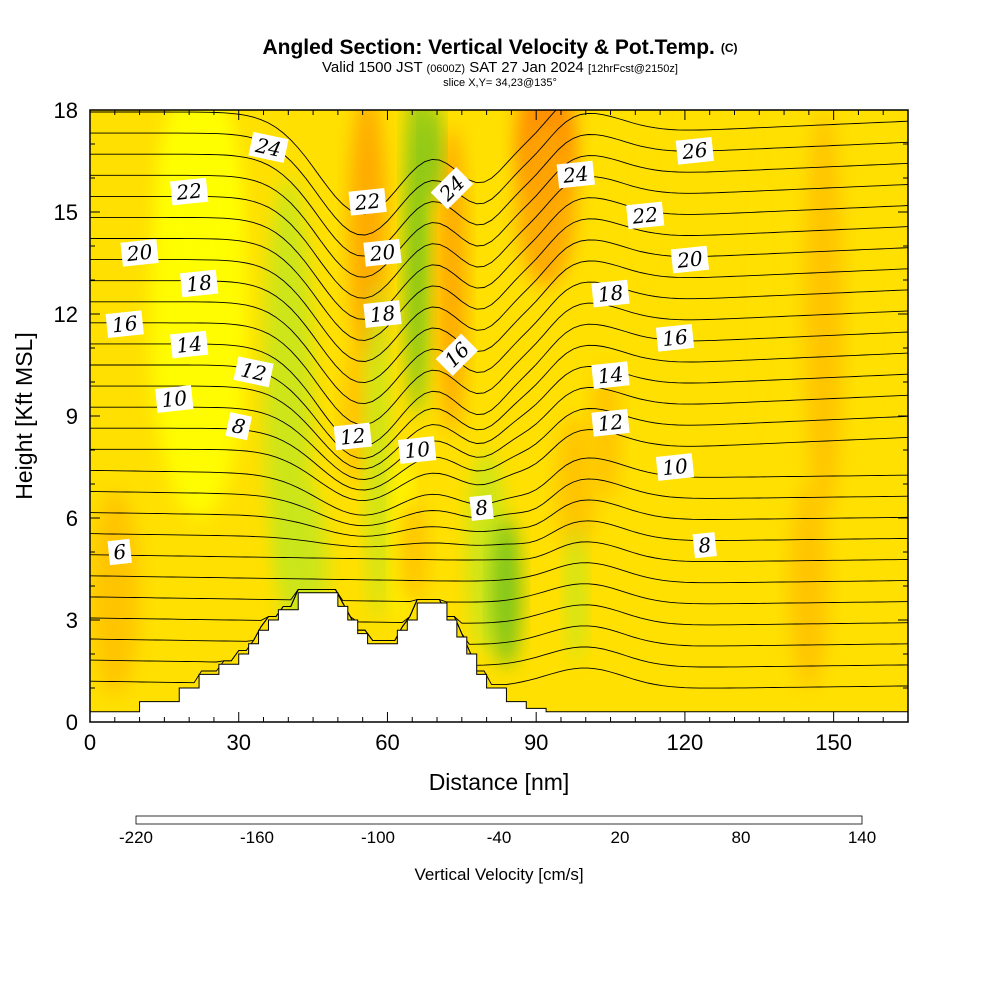 The image size is (1000, 1000). I want to click on valid-time: Valid 1500 JST, so click(372, 67).